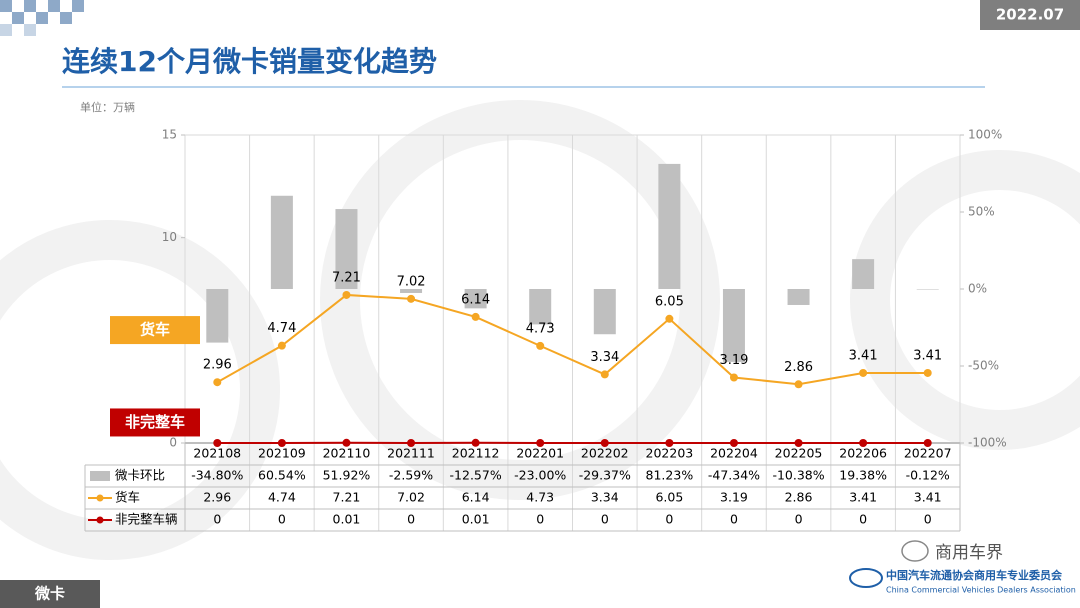 The height and width of the screenshot is (608, 1080). I want to click on y-tick-label: 10, so click(169, 237).